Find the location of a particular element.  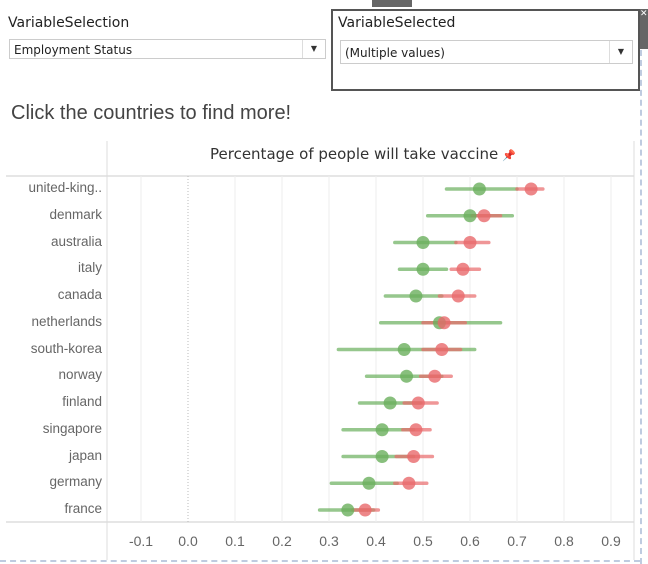

x-tick-label: 0.6 is located at coordinates (470, 541).